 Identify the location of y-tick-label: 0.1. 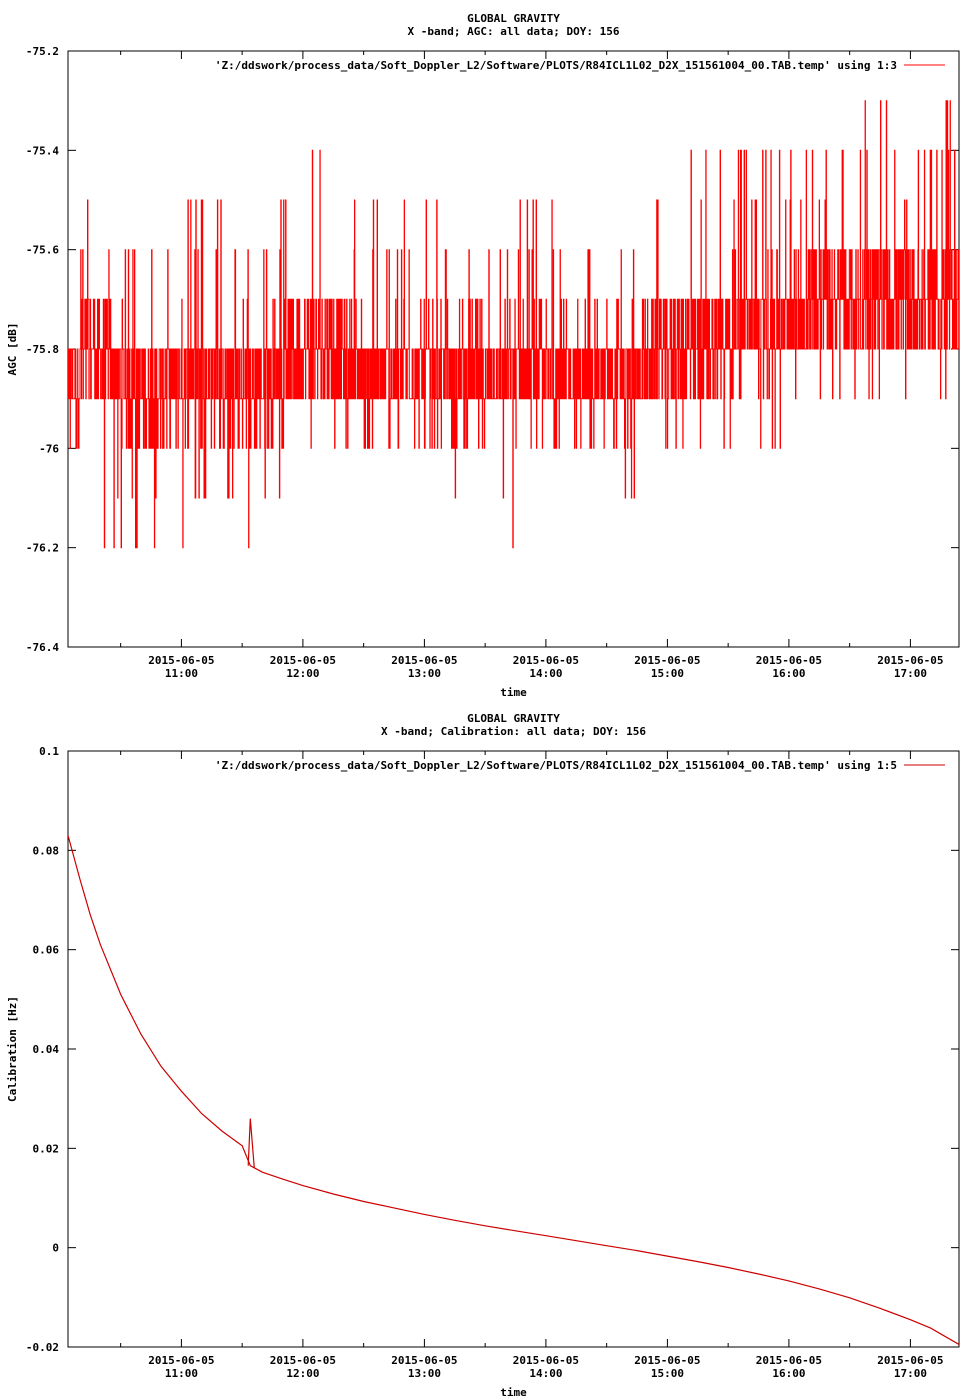
(49, 751).